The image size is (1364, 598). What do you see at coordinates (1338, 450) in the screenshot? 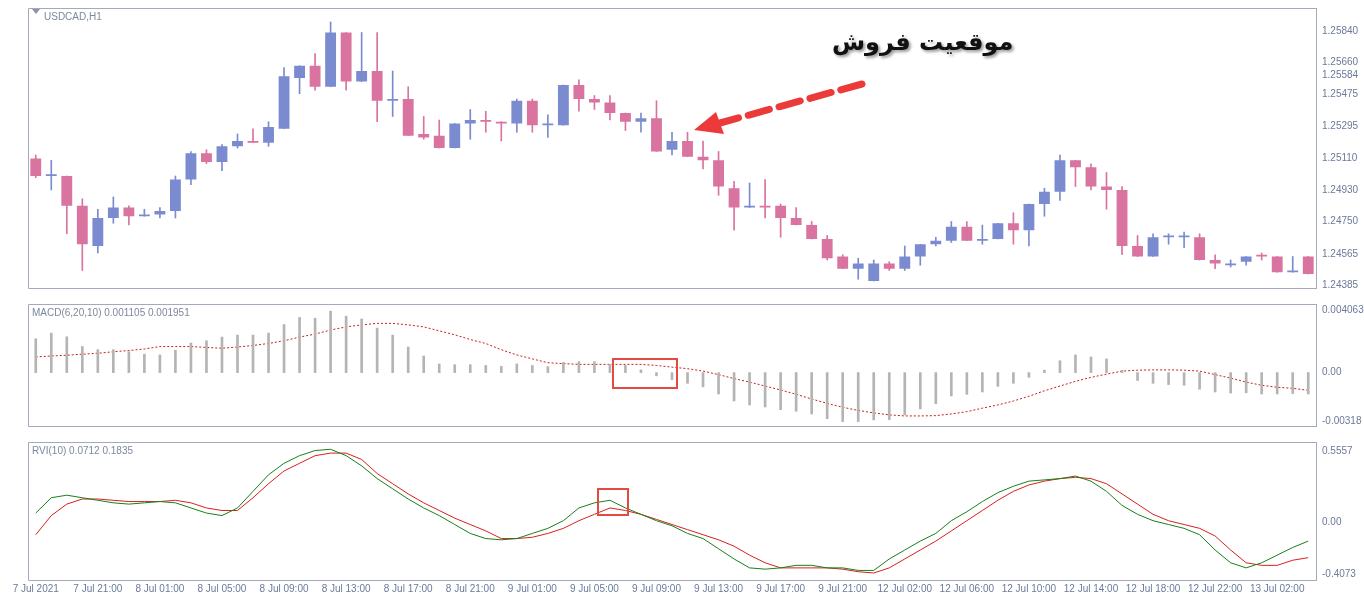
I see `y-tick-label: 0.5557` at bounding box center [1338, 450].